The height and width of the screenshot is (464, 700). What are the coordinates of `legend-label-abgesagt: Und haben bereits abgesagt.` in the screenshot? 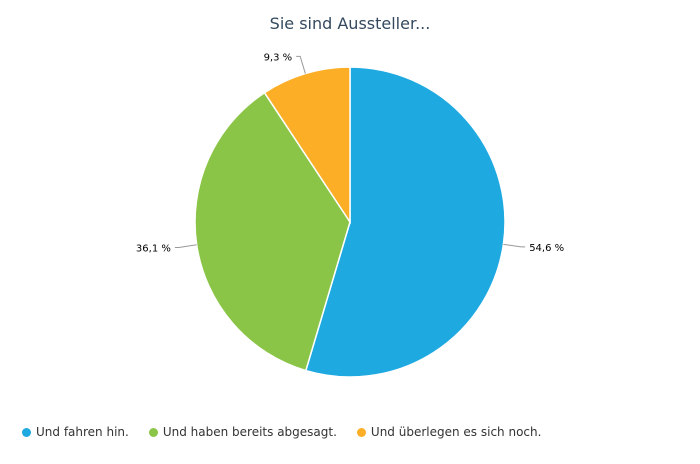 It's located at (249, 432).